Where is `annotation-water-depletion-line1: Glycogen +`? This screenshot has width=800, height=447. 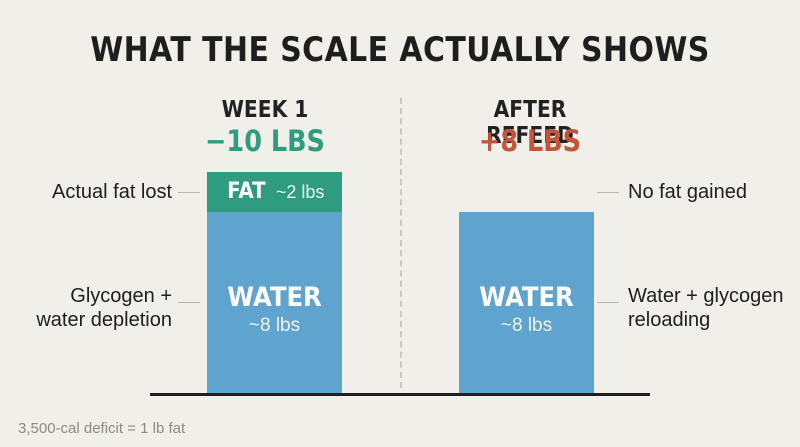
annotation-water-depletion-line1: Glycogen + is located at coordinates (121, 296).